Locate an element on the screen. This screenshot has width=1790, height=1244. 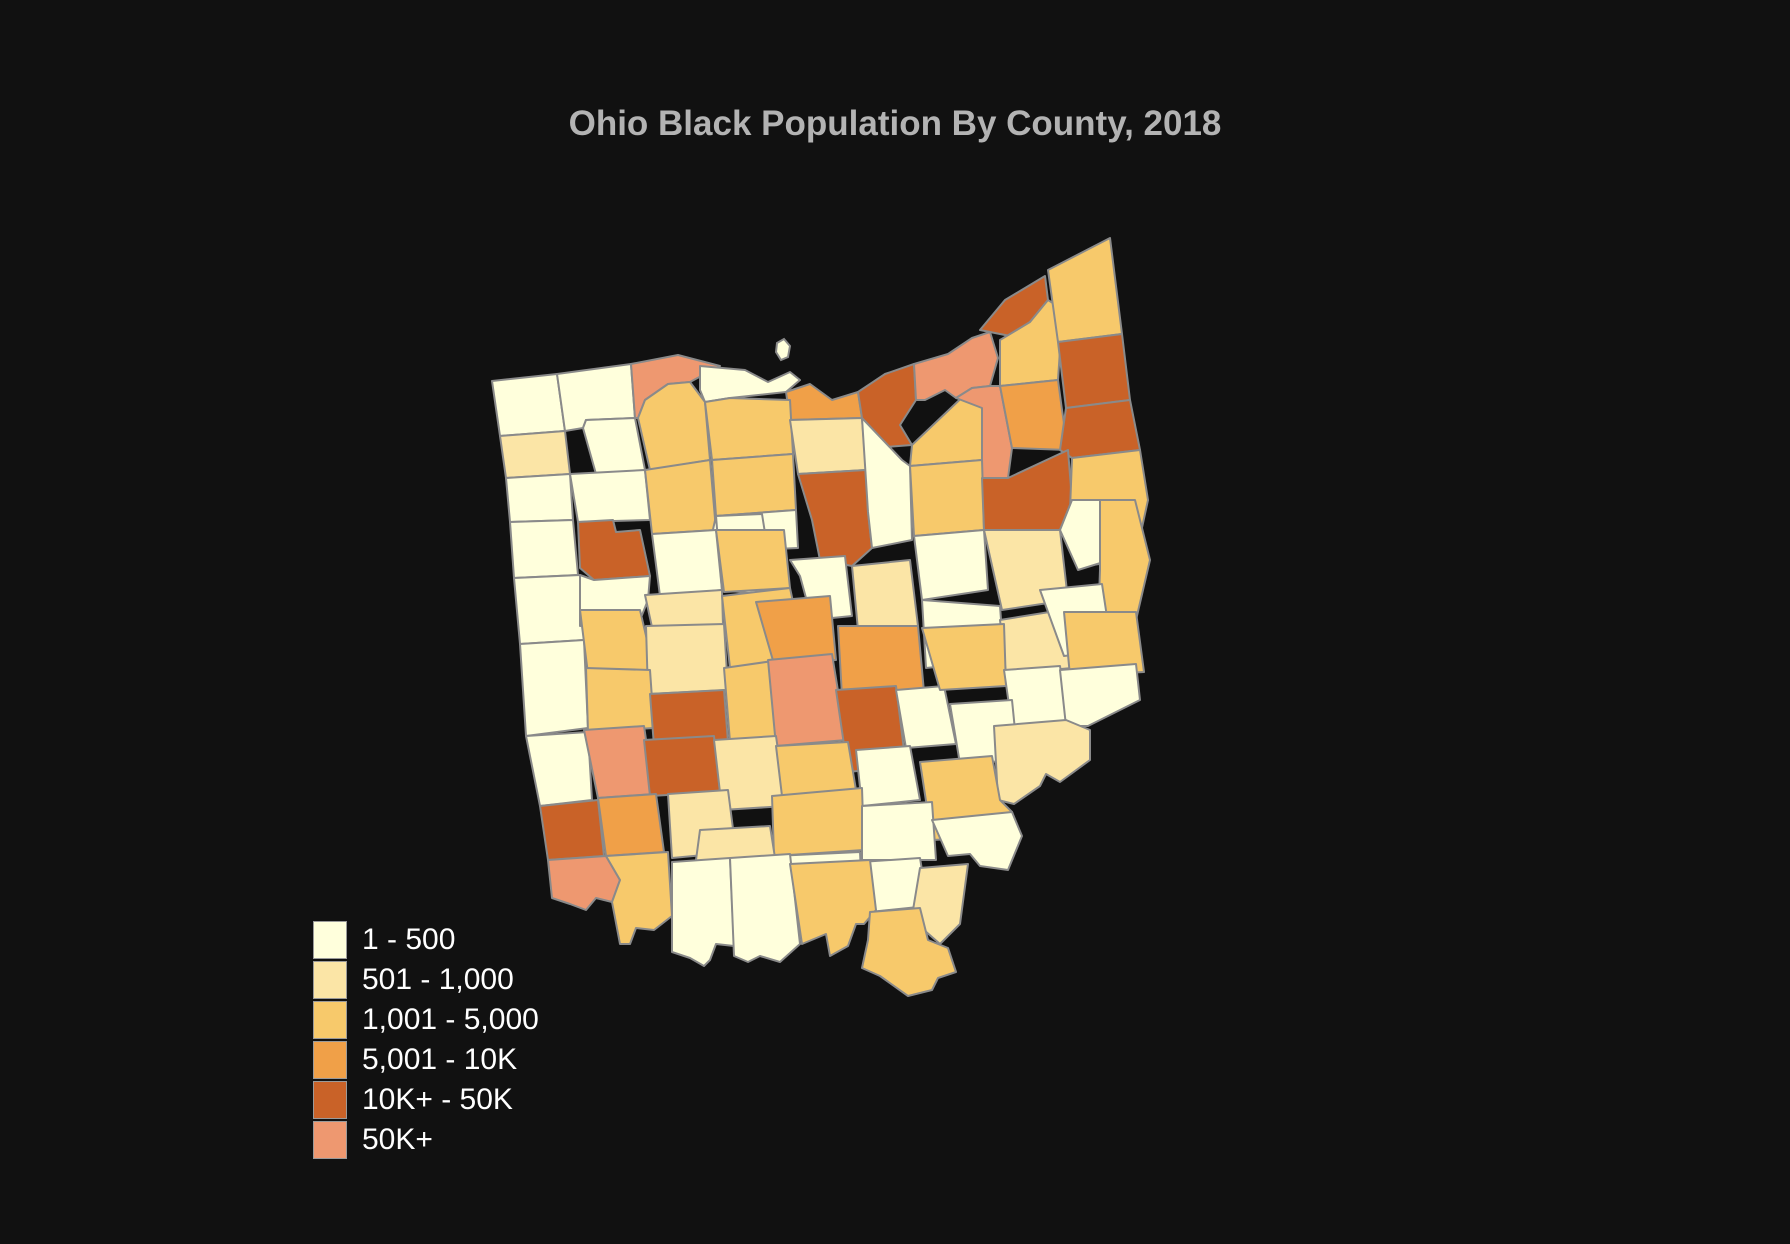
legend-item: 10K+ - 50K is located at coordinates (426, 1100).